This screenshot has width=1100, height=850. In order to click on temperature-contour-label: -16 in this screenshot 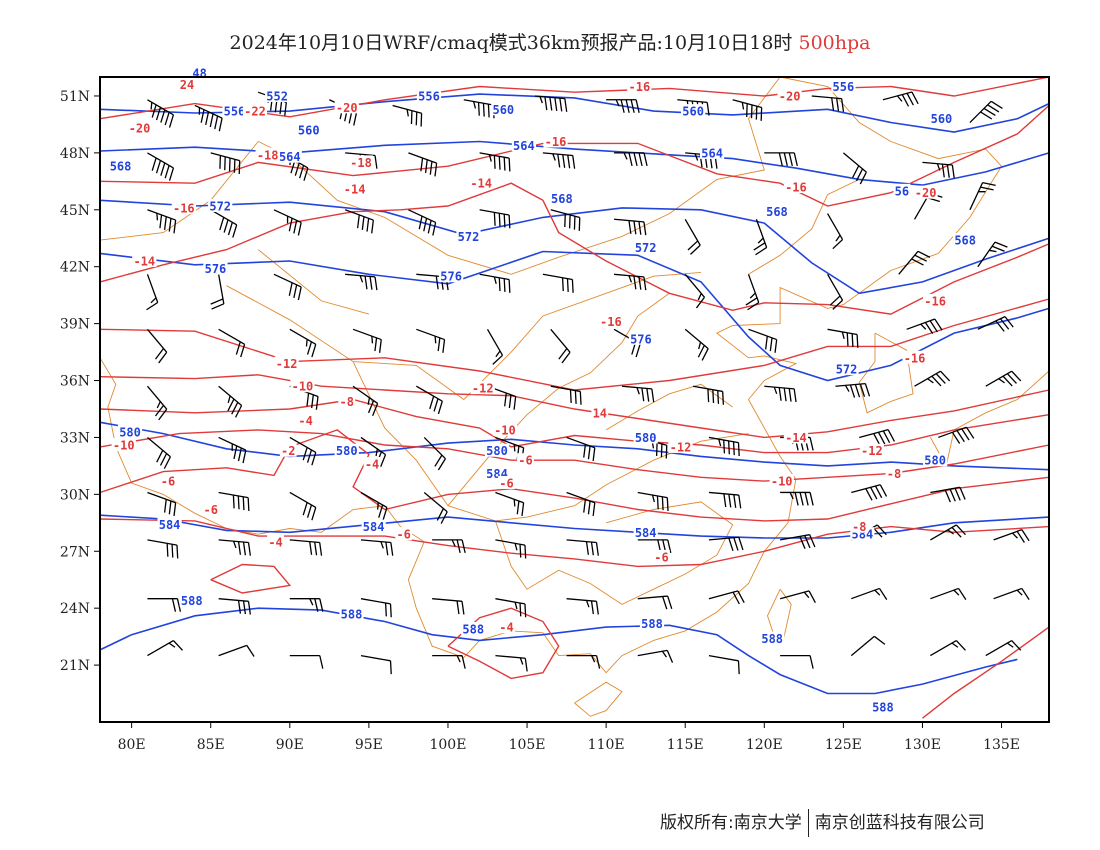, I will do `click(611, 322)`.